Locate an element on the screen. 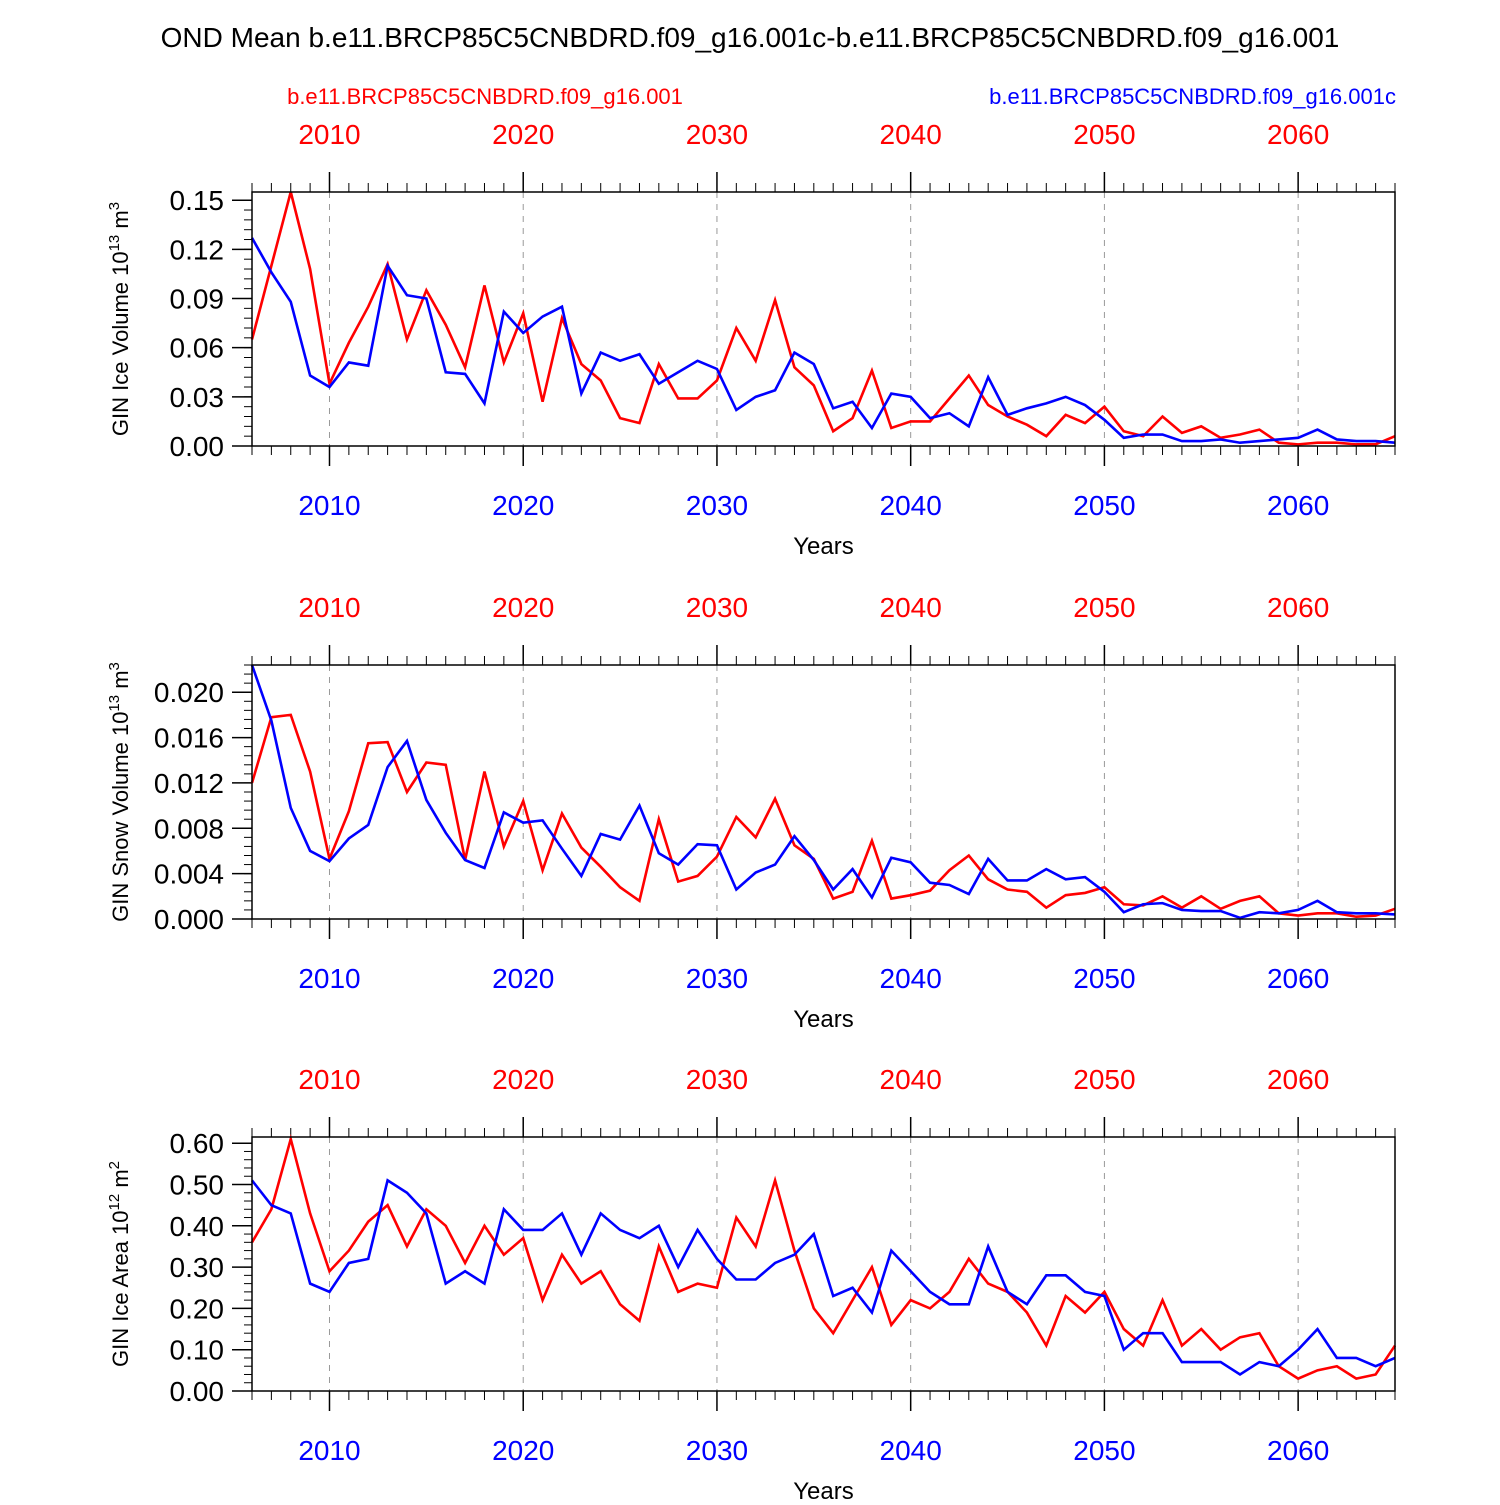 Image resolution: width=1500 pixels, height=1505 pixels. y-axis-title: GIN Snow Volume 1013 m3 is located at coordinates (119, 792).